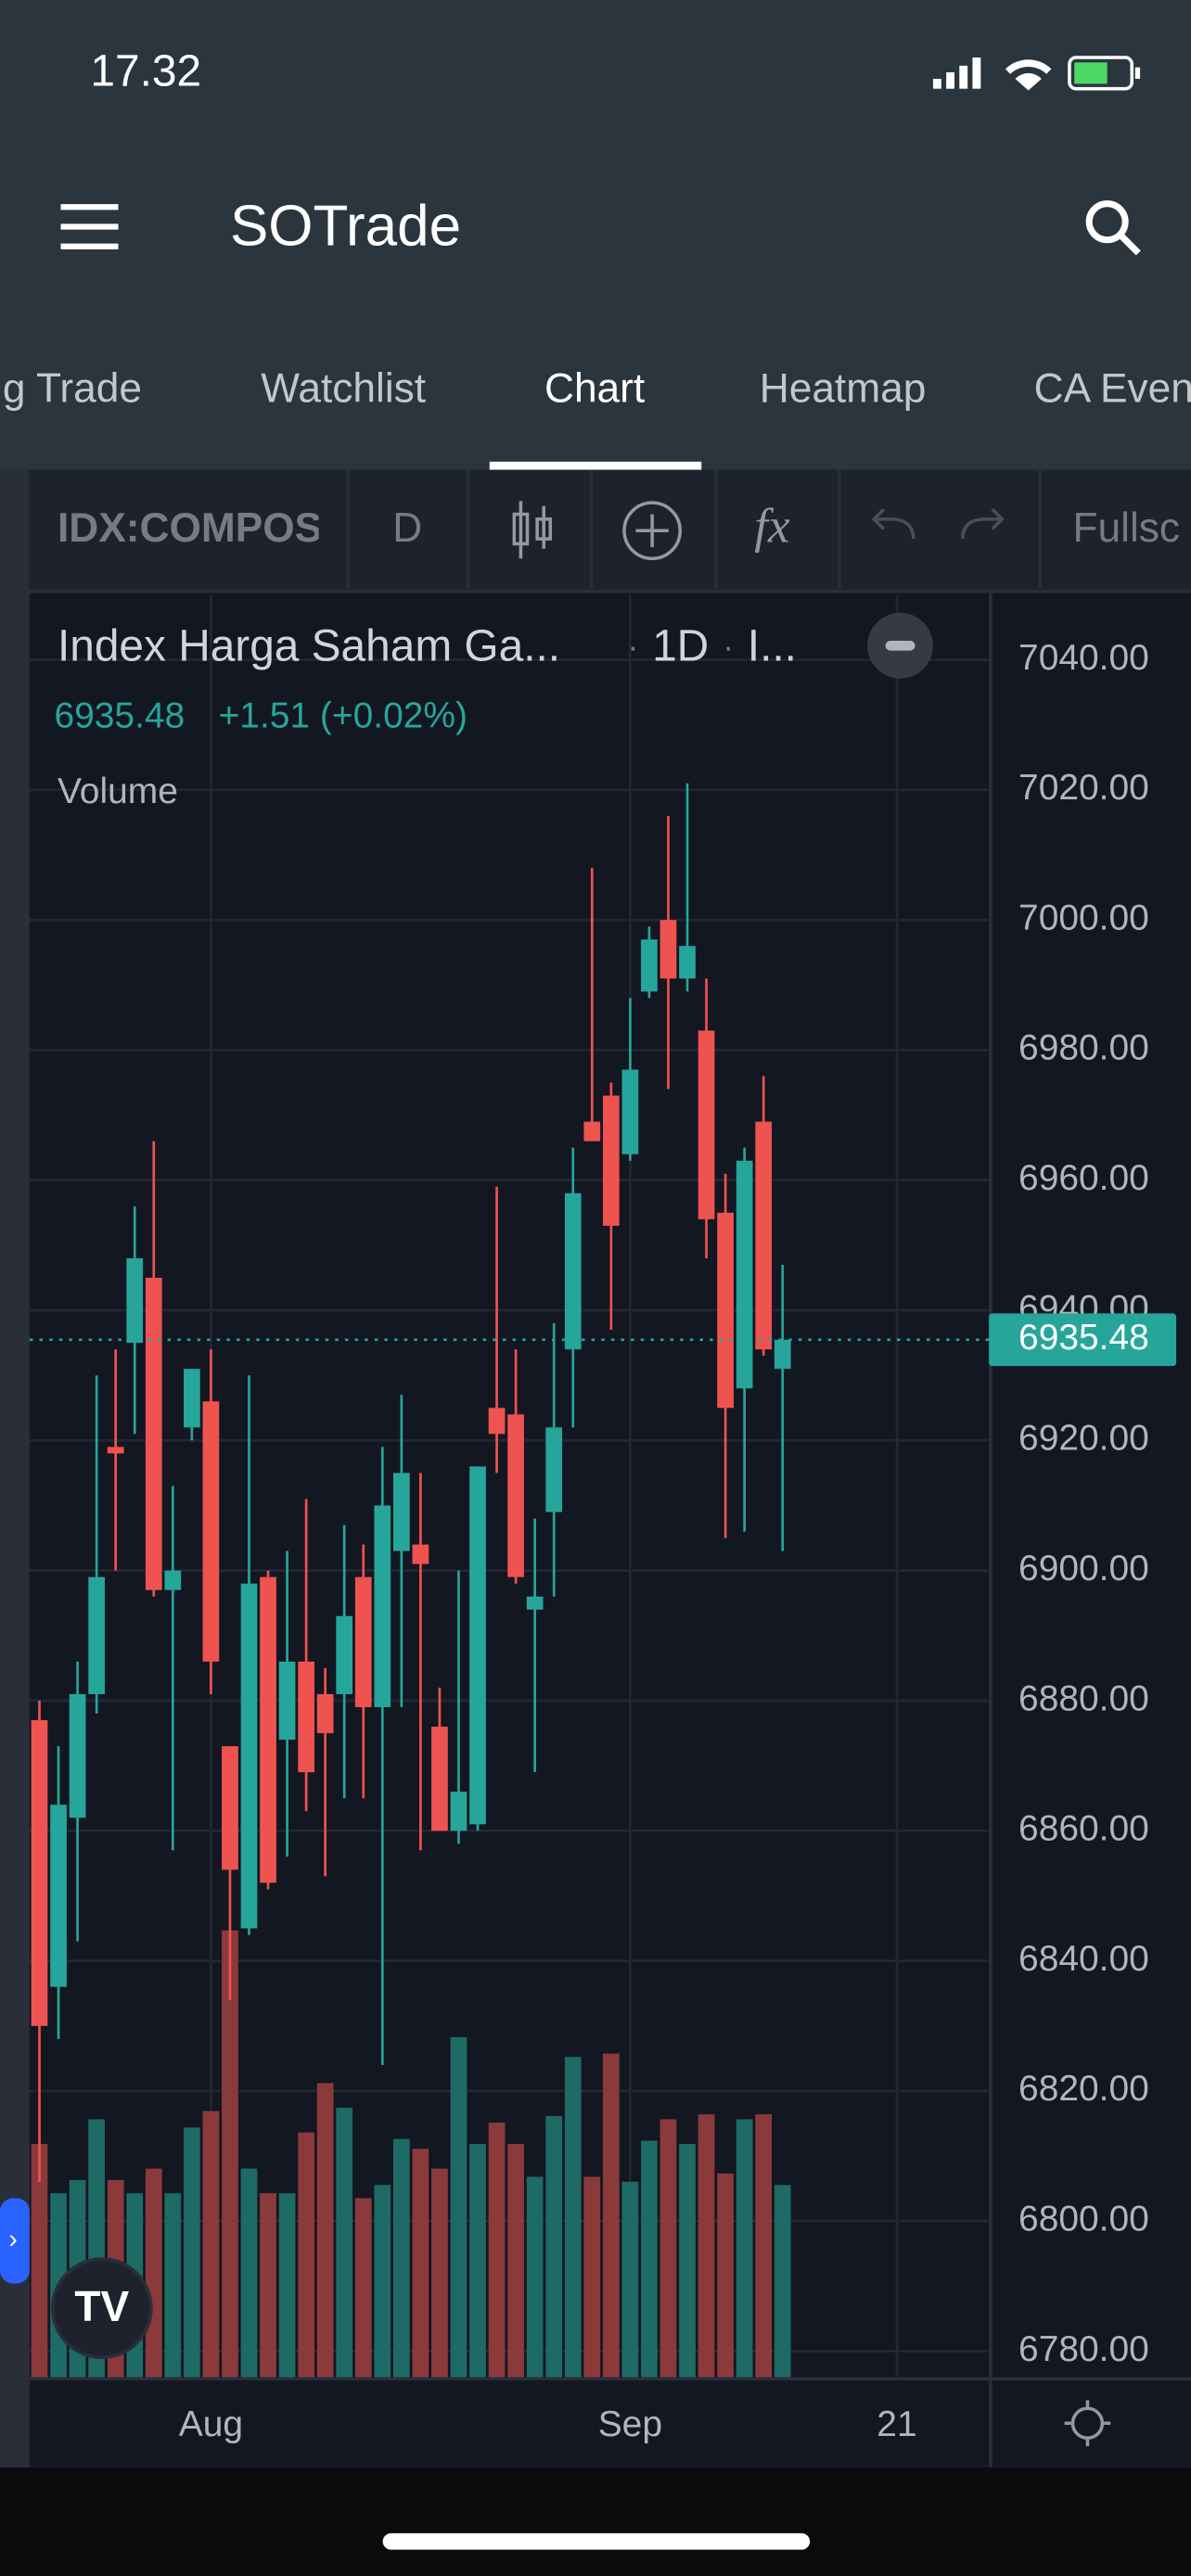  What do you see at coordinates (12, 2239) in the screenshot?
I see `toggle-arrow: ›` at bounding box center [12, 2239].